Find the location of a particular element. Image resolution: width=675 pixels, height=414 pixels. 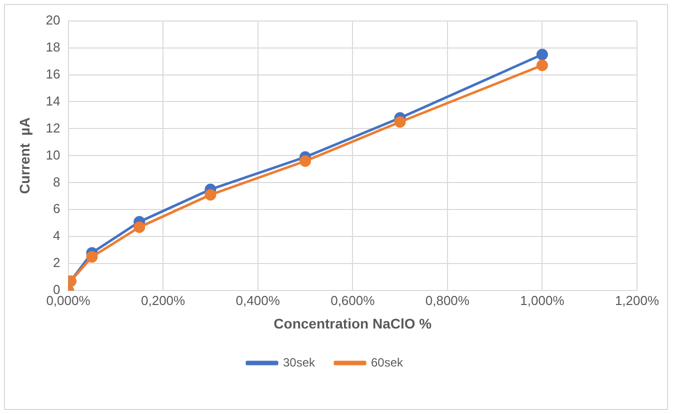

x-tick-label: 0,200% is located at coordinates (163, 300).